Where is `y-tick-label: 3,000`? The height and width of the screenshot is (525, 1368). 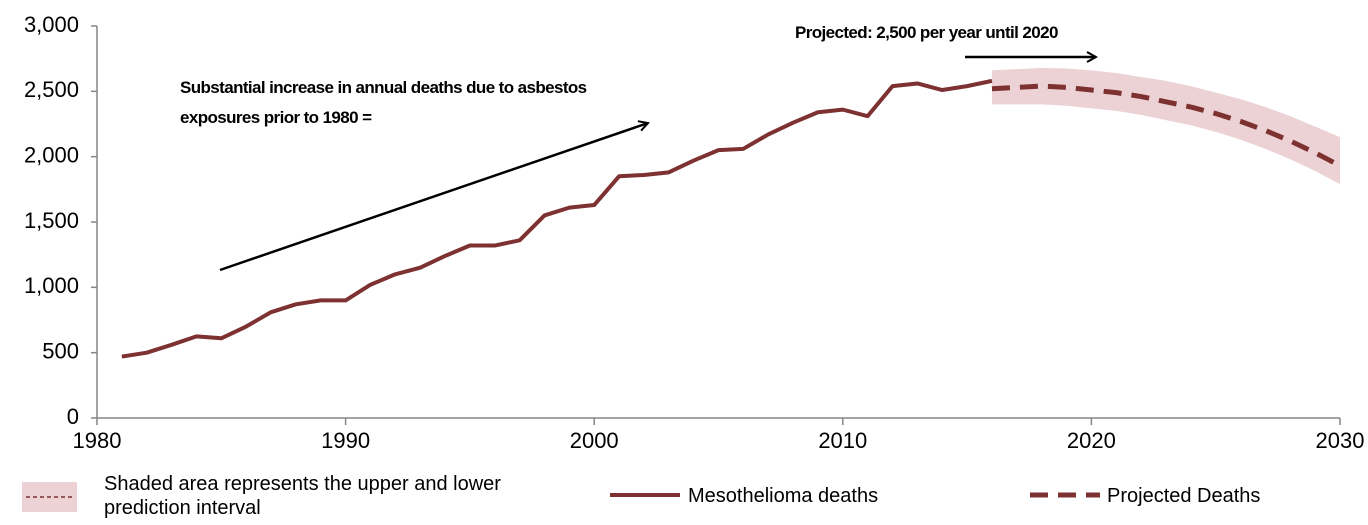 y-tick-label: 3,000 is located at coordinates (51, 24).